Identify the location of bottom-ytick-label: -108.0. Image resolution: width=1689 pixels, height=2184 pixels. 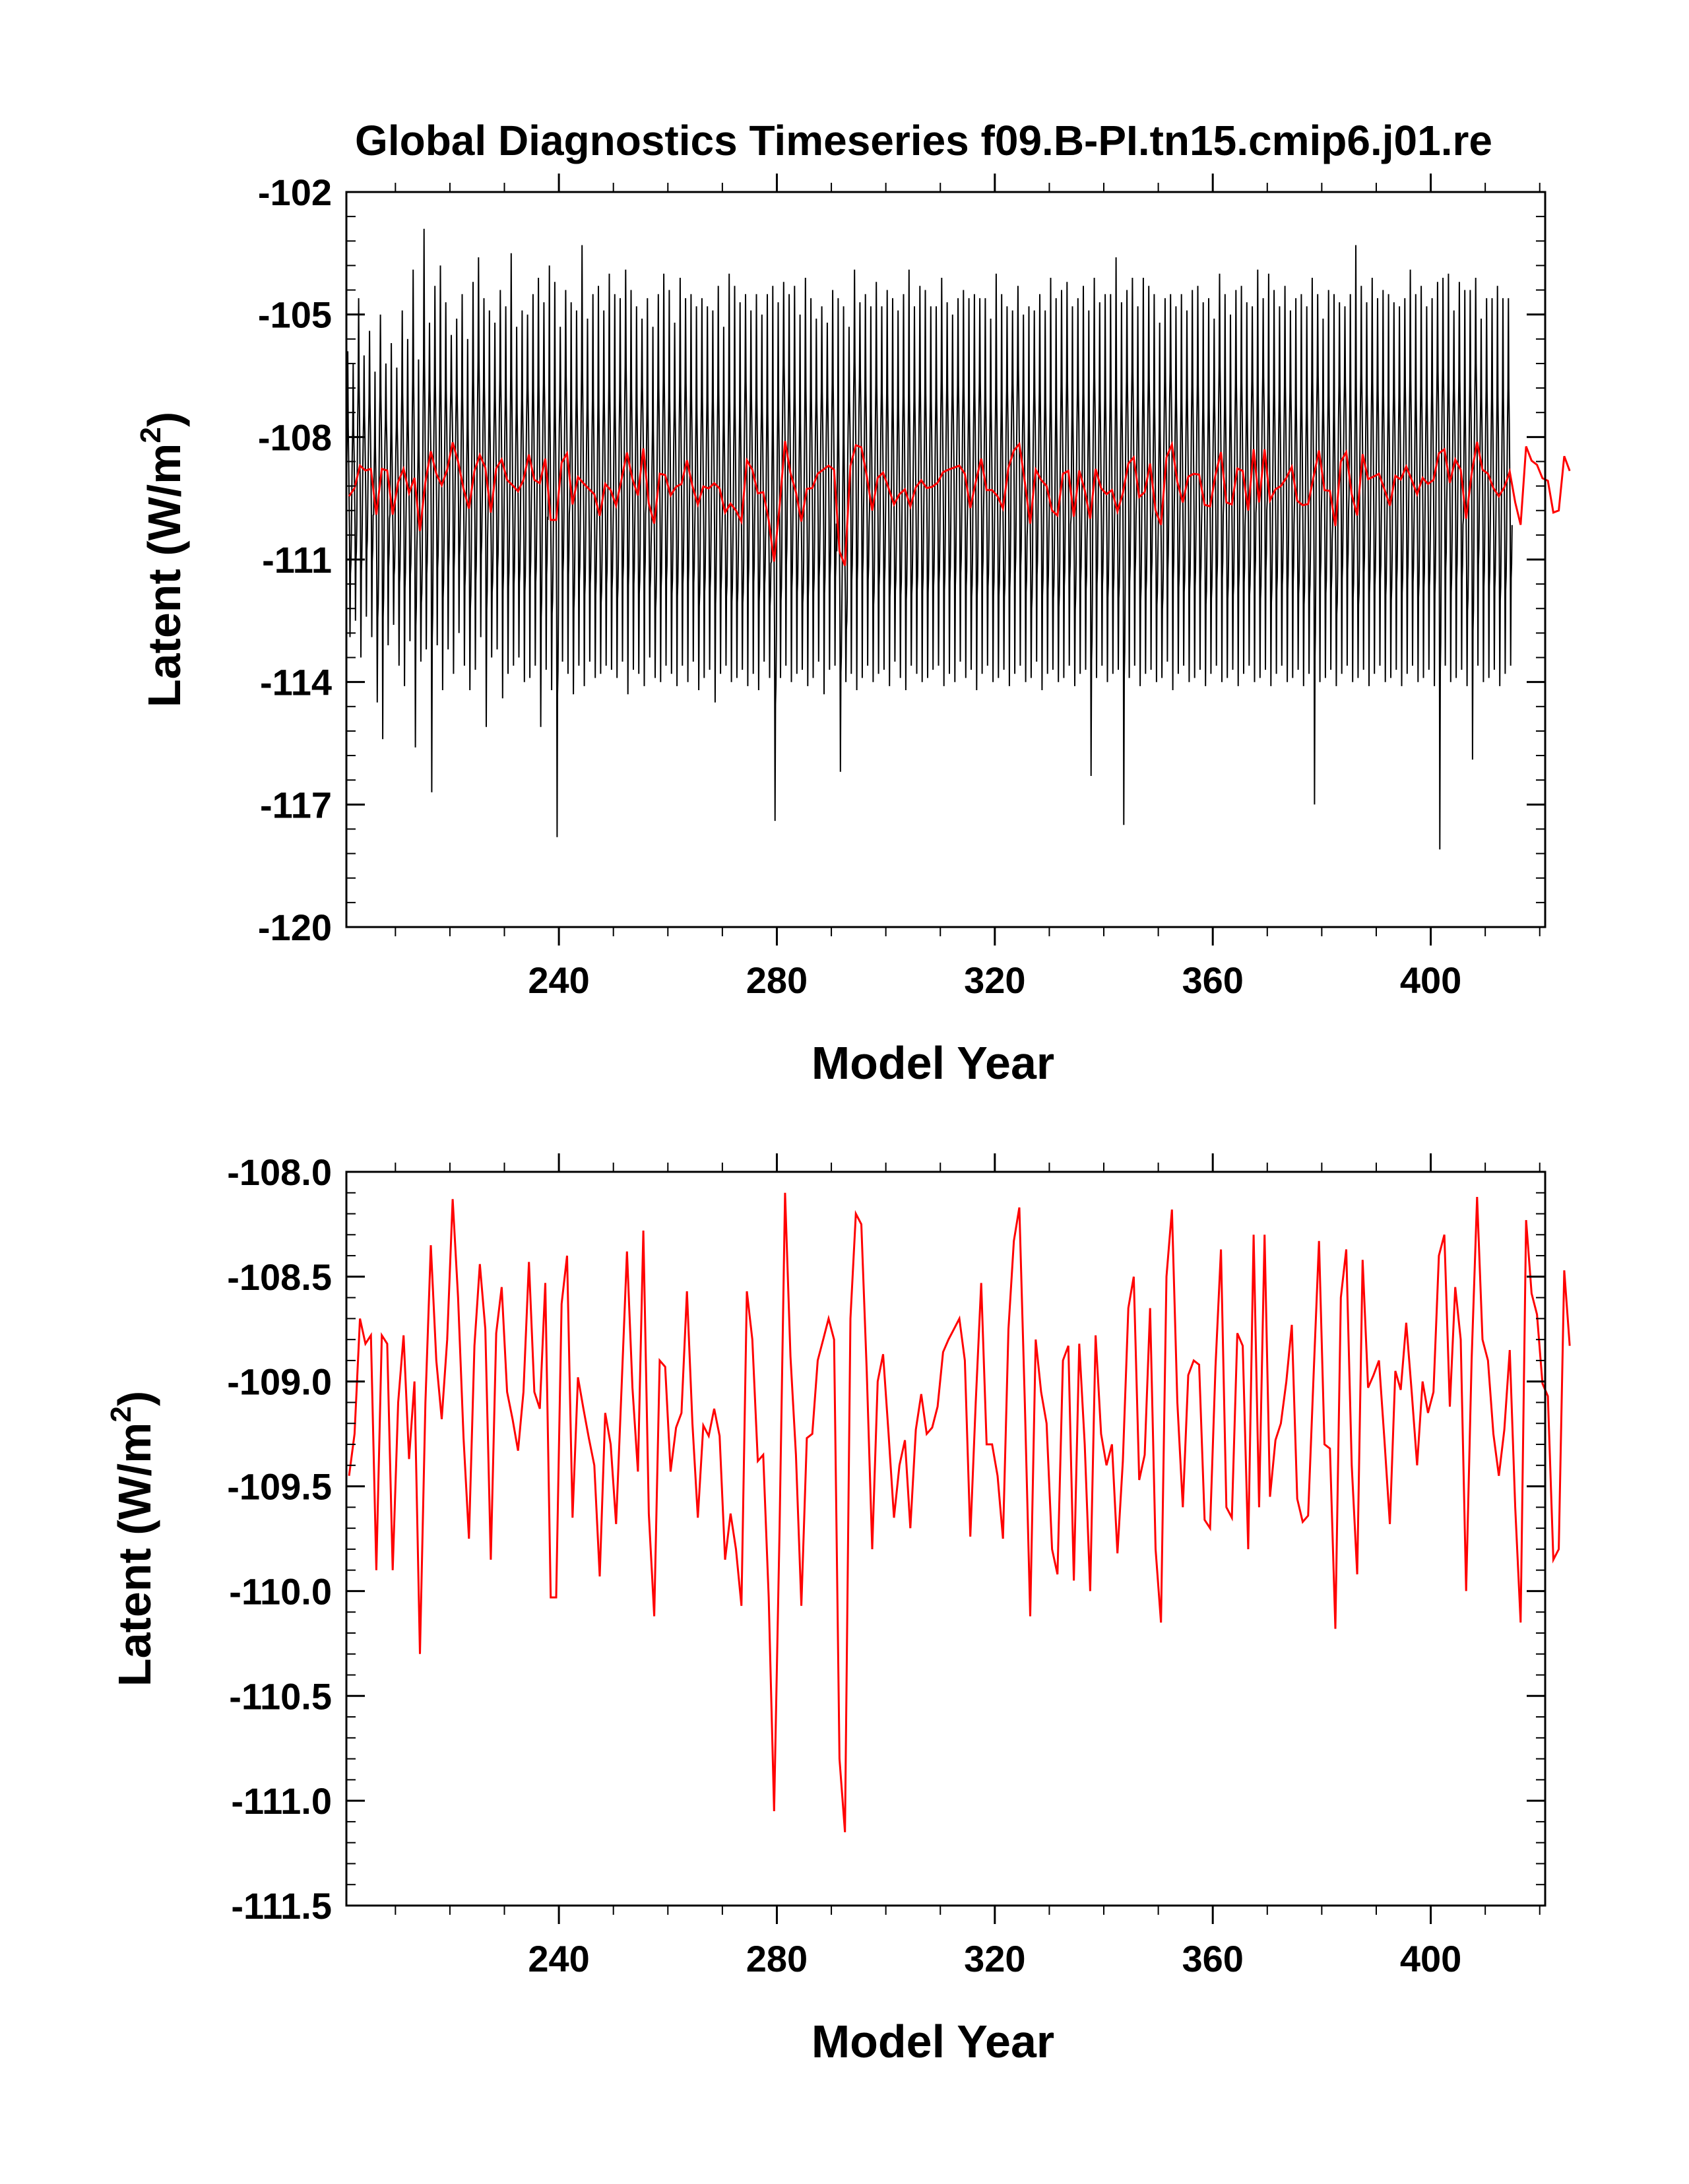
(279, 1172).